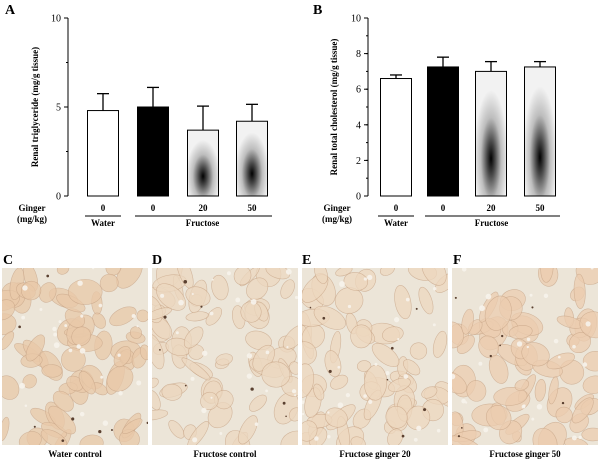 Image resolution: width=600 pixels, height=462 pixels. What do you see at coordinates (358, 54) in the screenshot?
I see `y-tick-label: 8` at bounding box center [358, 54].